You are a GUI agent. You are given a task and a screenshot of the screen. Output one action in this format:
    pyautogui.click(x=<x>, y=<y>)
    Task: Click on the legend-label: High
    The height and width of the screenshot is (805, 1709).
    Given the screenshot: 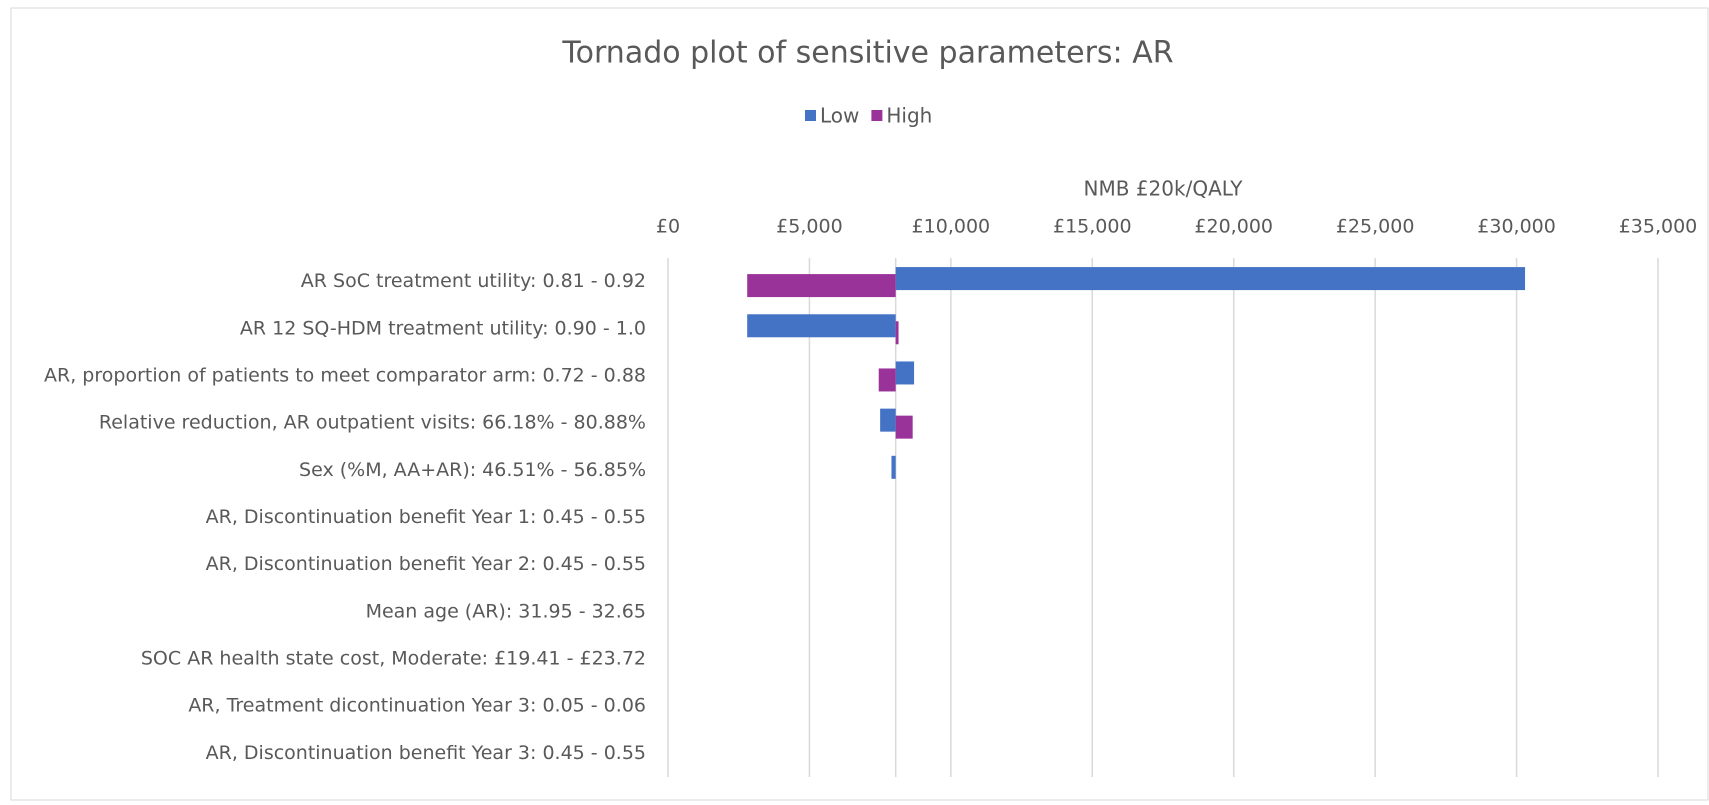 What is the action you would take?
    pyautogui.click(x=909, y=116)
    